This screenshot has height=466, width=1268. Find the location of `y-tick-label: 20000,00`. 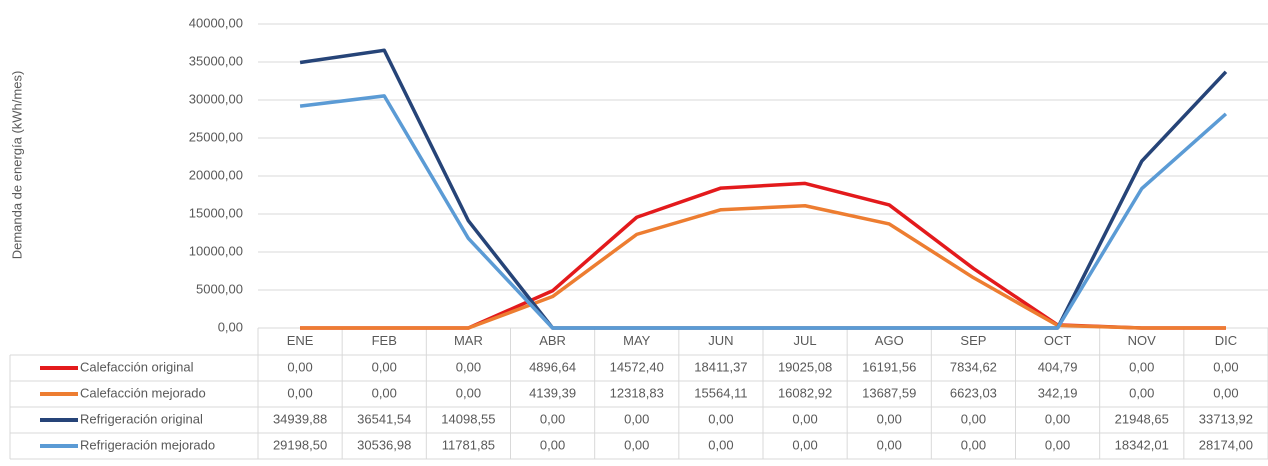

y-tick-label: 20000,00 is located at coordinates (216, 174).